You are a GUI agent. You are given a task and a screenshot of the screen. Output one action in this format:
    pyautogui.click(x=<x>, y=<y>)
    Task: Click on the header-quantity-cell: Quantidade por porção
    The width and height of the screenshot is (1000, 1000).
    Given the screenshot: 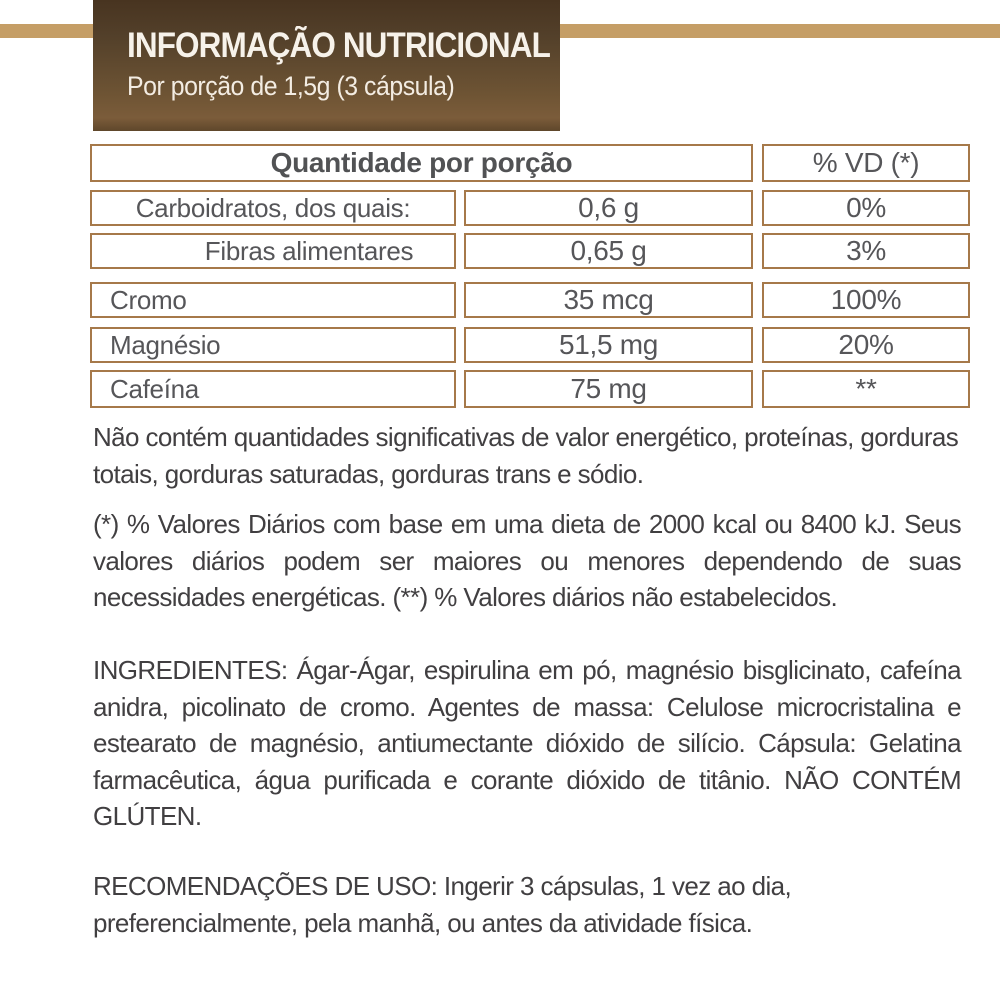 What is the action you would take?
    pyautogui.click(x=421, y=163)
    